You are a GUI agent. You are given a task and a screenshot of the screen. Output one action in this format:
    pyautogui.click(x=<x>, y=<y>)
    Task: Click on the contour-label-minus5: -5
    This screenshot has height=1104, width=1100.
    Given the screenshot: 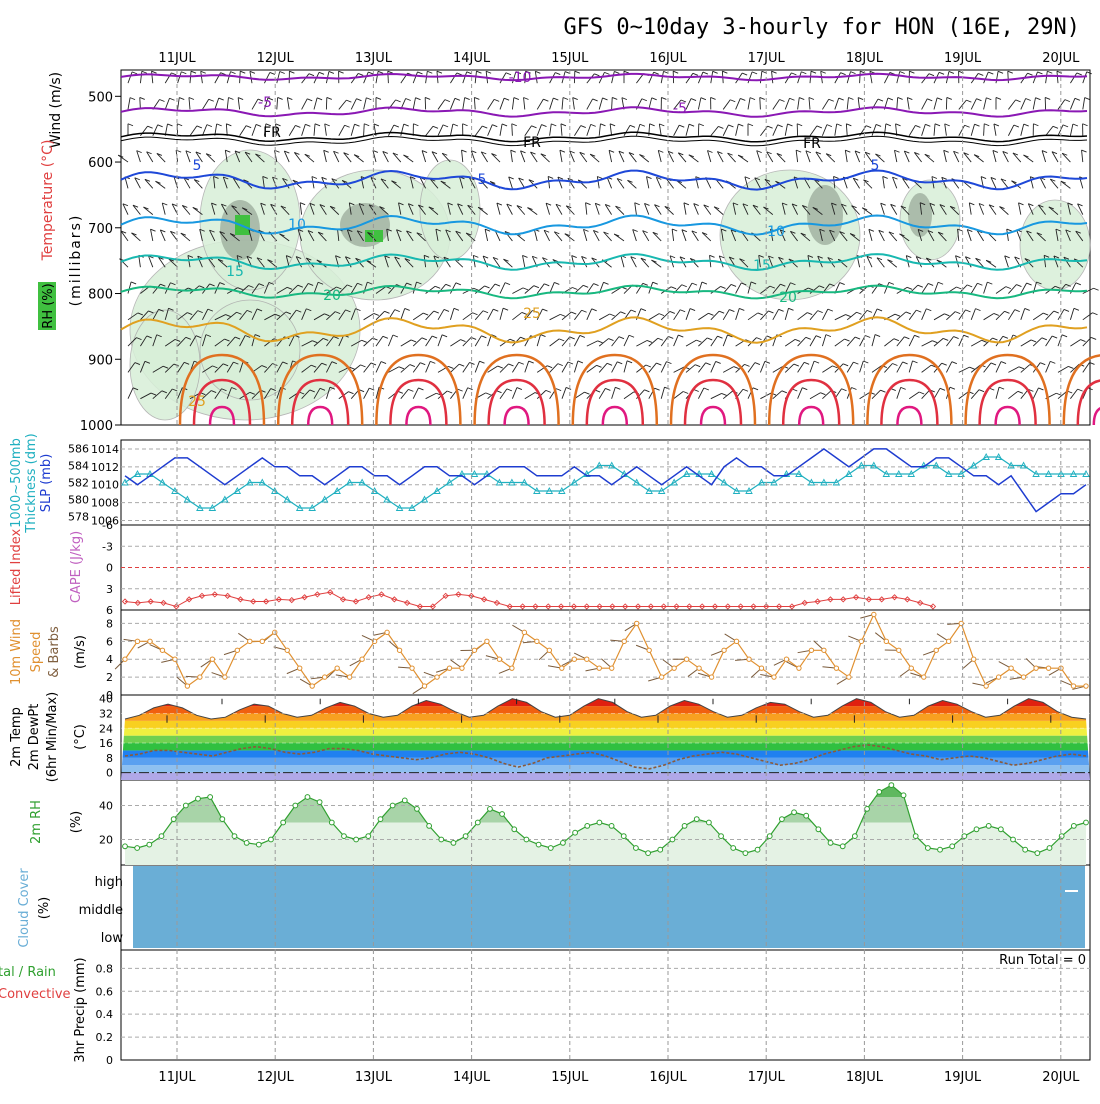 What is the action you would take?
    pyautogui.click(x=680, y=109)
    